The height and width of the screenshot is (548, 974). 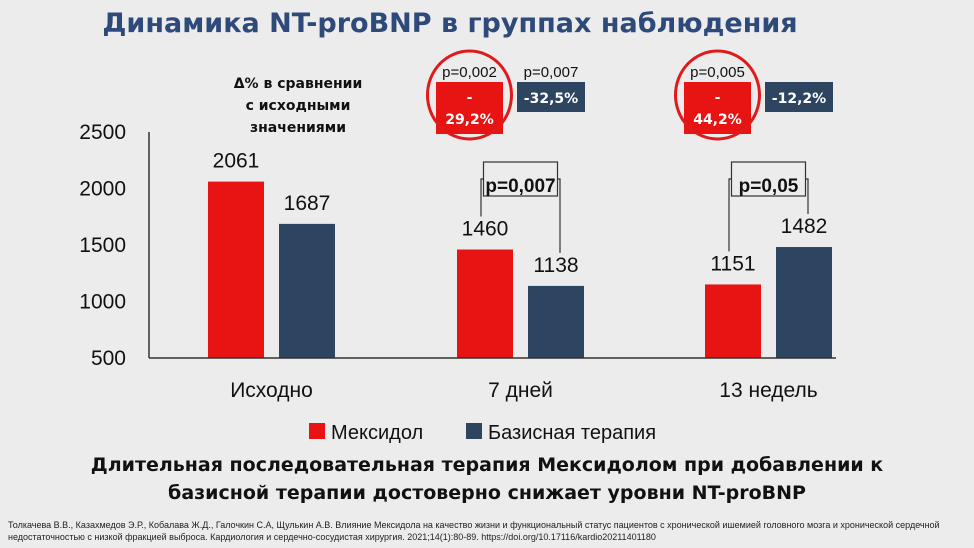 I want to click on significance-label: p=0,05, so click(x=769, y=186).